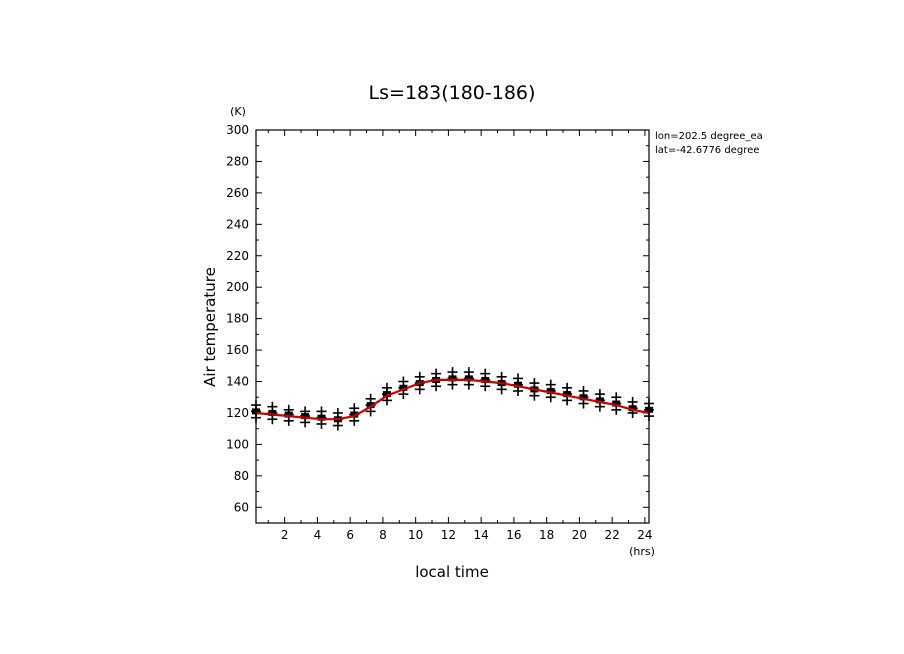 The width and height of the screenshot is (904, 654). What do you see at coordinates (237, 130) in the screenshot?
I see `y-tick-label: 300` at bounding box center [237, 130].